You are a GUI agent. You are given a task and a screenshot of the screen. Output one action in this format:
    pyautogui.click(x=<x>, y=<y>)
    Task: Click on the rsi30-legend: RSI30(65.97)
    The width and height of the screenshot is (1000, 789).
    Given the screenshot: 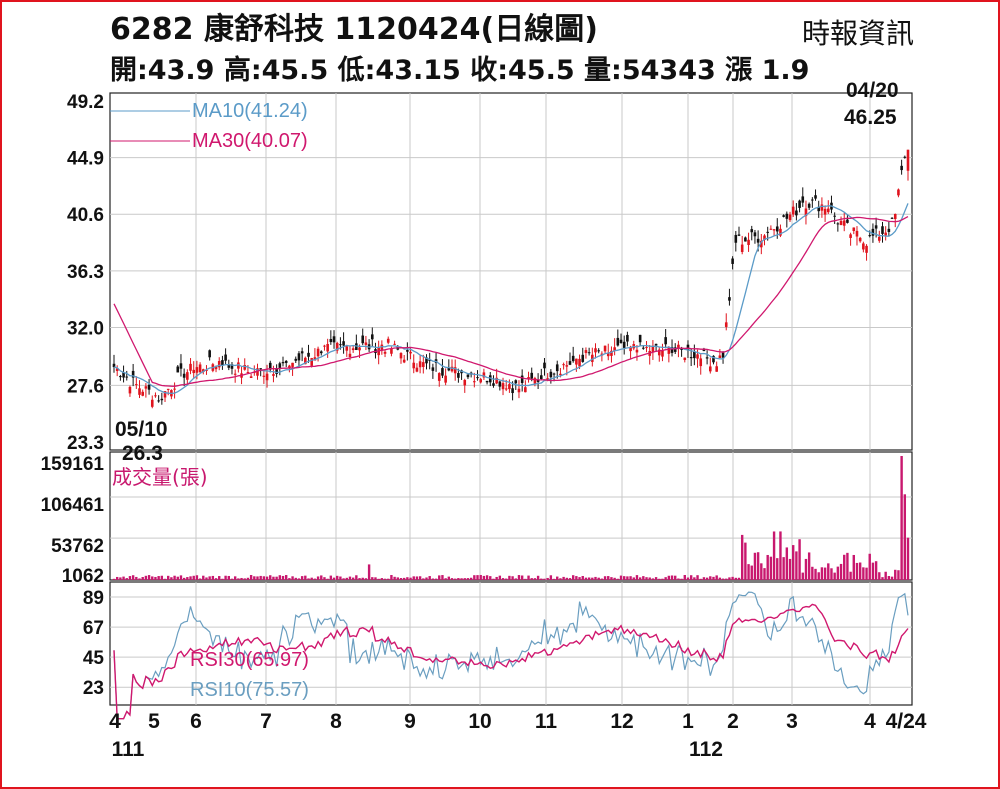 What is the action you would take?
    pyautogui.click(x=249, y=660)
    